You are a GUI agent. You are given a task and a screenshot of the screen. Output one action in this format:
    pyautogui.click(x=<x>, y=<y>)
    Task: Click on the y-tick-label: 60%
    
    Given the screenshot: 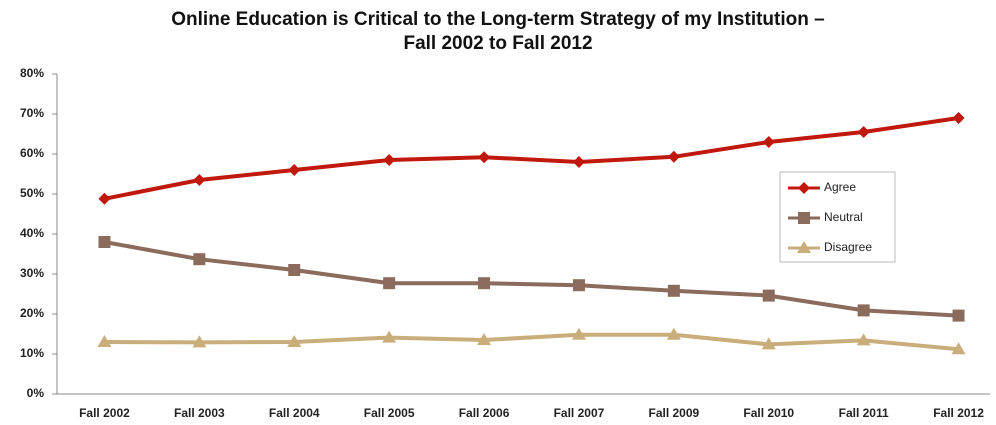 What is the action you would take?
    pyautogui.click(x=32, y=153)
    